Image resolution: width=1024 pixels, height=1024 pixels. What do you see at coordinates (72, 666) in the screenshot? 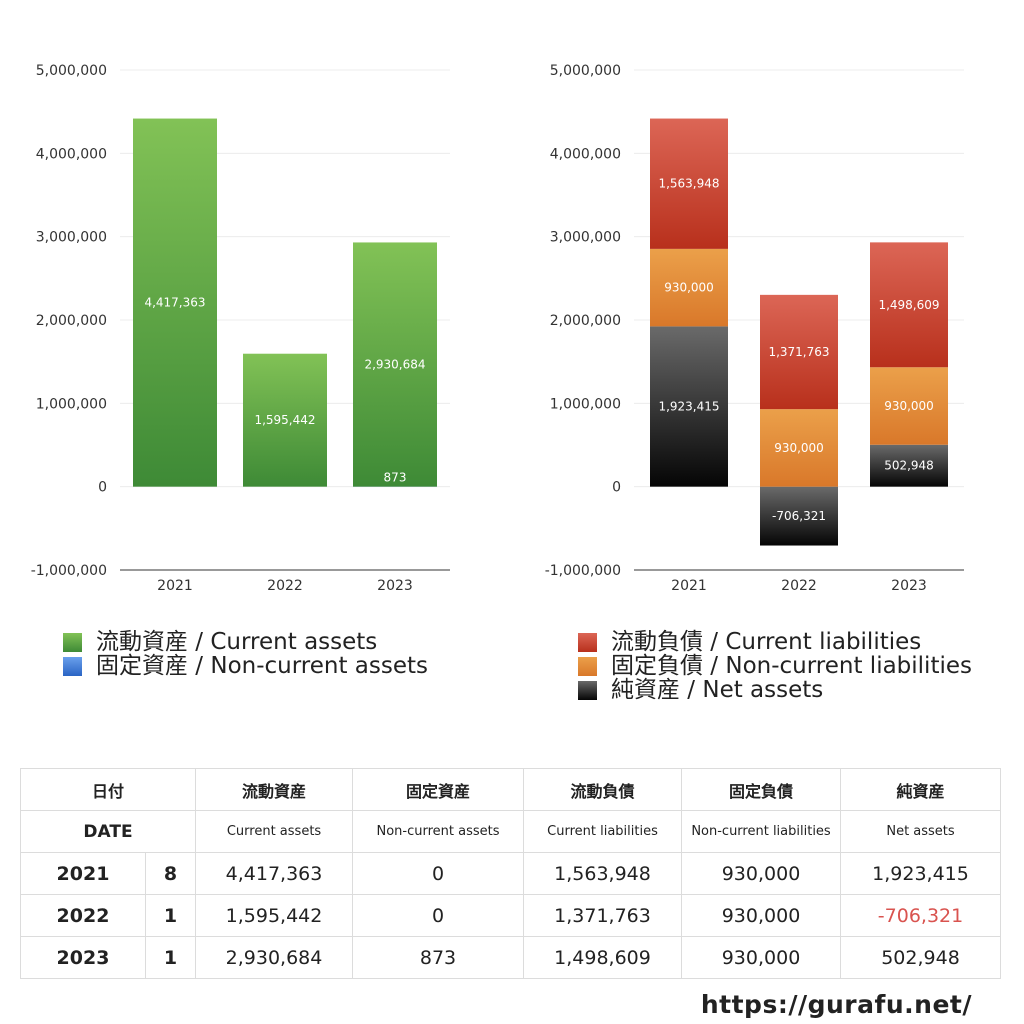
I see `legend-swatch-blue` at bounding box center [72, 666].